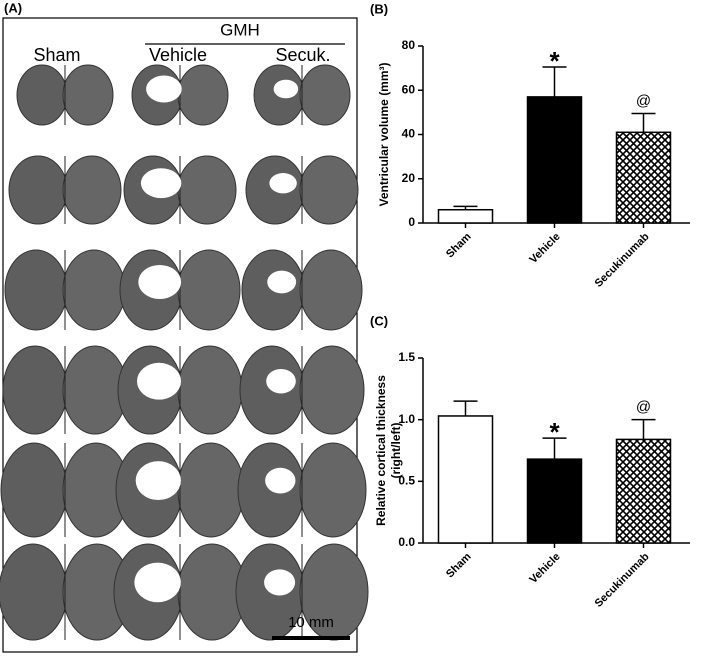  Describe the element at coordinates (13, 7) in the screenshot. I see `panel-label: (A)` at that location.